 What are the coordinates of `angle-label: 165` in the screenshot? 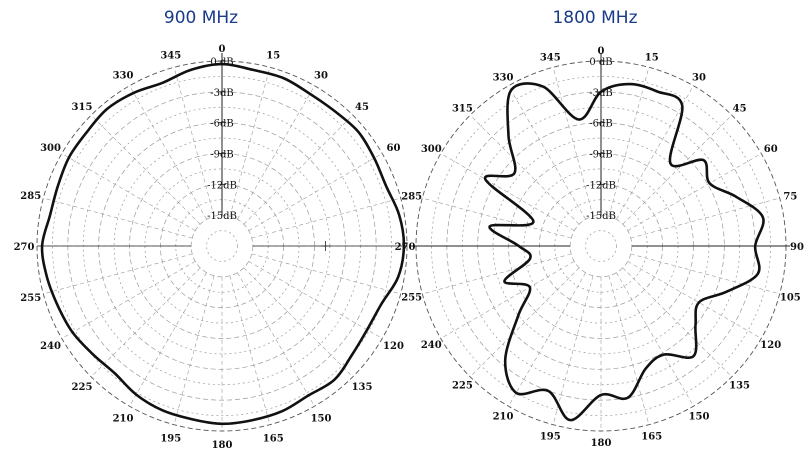 It's located at (651, 436).